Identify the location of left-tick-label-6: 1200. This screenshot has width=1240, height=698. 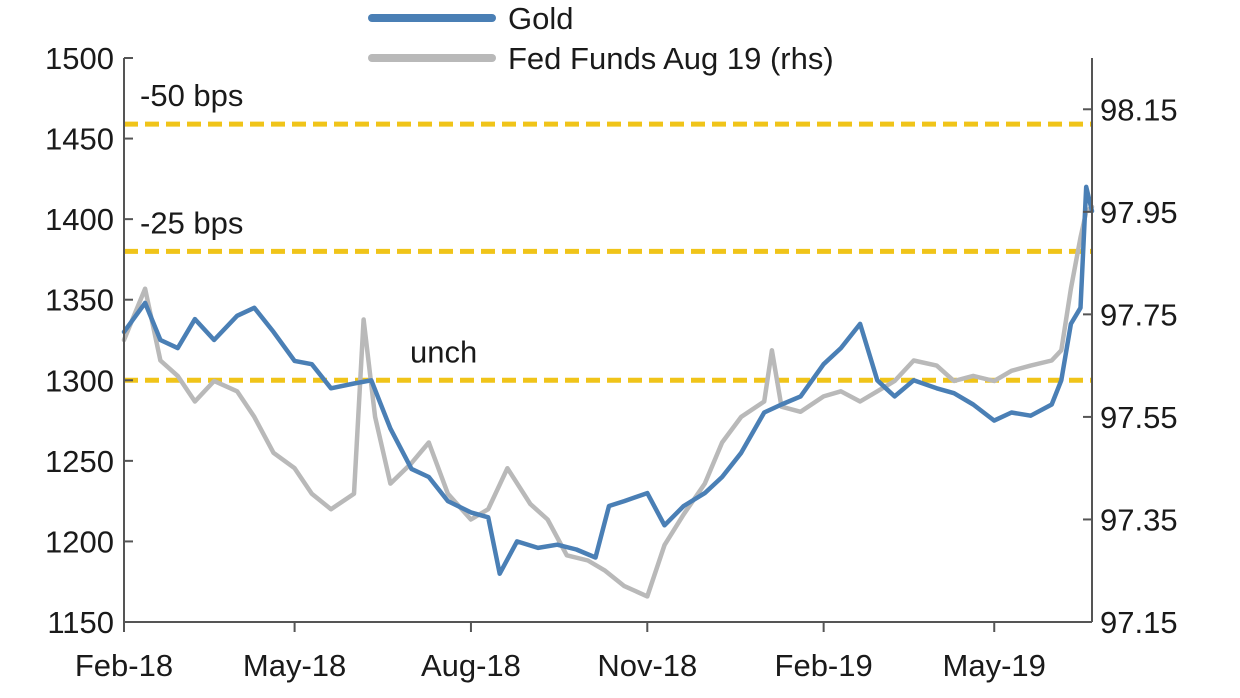
(79, 541).